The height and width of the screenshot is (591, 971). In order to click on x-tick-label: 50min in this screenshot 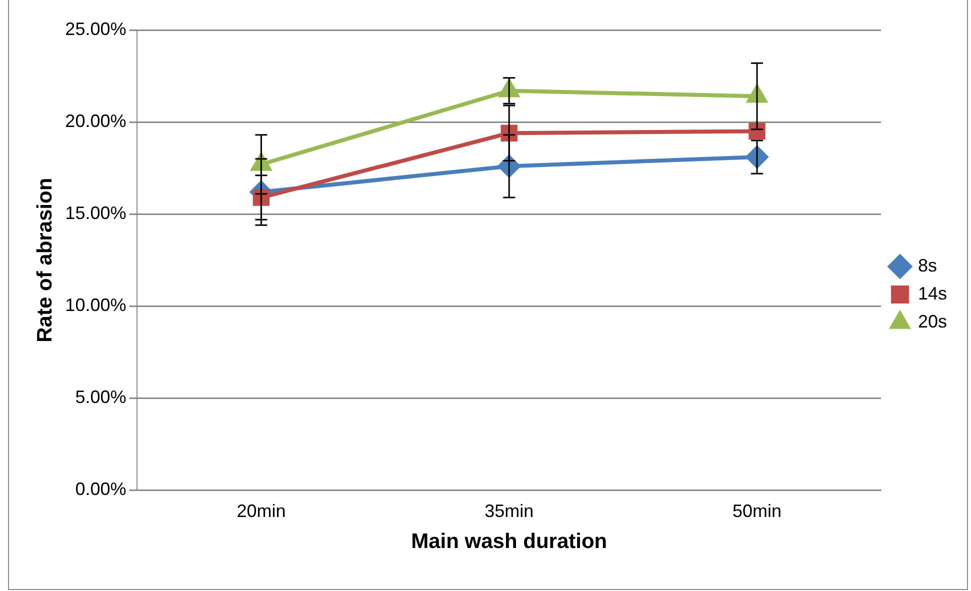, I will do `click(757, 510)`.